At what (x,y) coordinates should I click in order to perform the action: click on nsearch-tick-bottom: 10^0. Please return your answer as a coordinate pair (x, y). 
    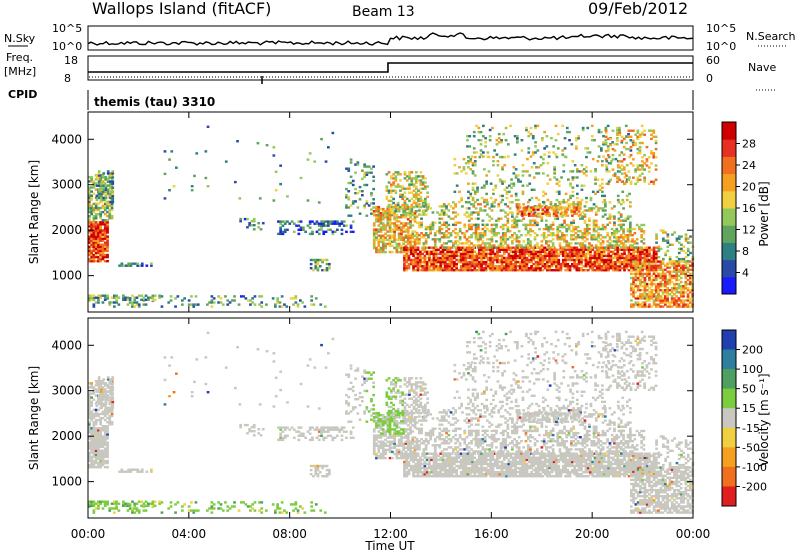
    Looking at the image, I should click on (721, 46).